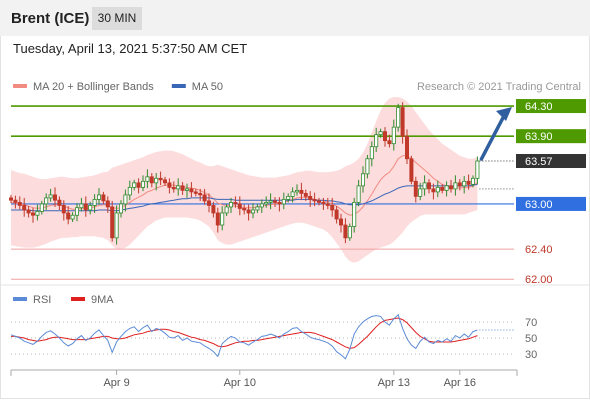 The width and height of the screenshot is (590, 400). What do you see at coordinates (244, 333) in the screenshot?
I see `rsi-ma9-line` at bounding box center [244, 333].